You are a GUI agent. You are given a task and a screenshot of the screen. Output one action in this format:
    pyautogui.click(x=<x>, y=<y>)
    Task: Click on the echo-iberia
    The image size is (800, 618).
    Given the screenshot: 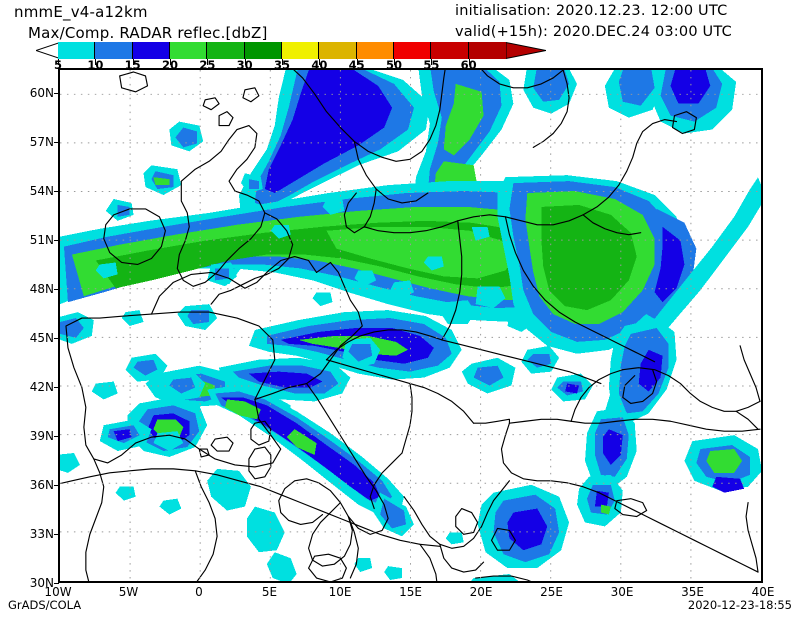 What is the action you would take?
    pyautogui.click(x=148, y=367)
    